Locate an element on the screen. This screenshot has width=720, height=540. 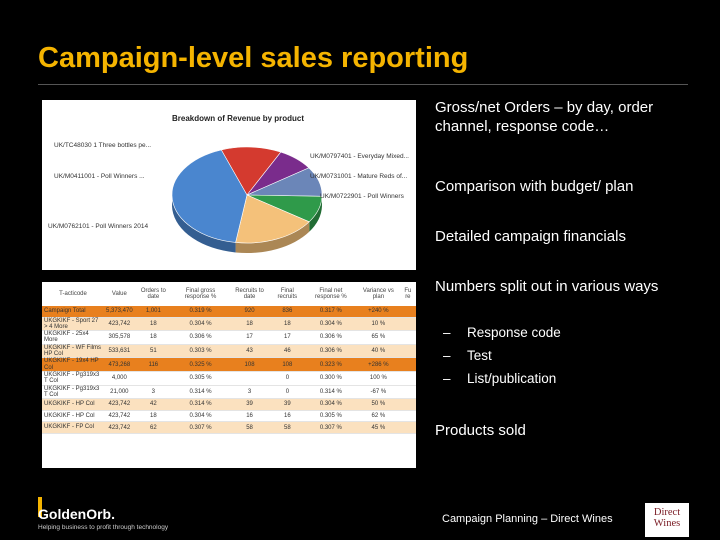
revenue-pie-chart is located at coordinates (247, 200).